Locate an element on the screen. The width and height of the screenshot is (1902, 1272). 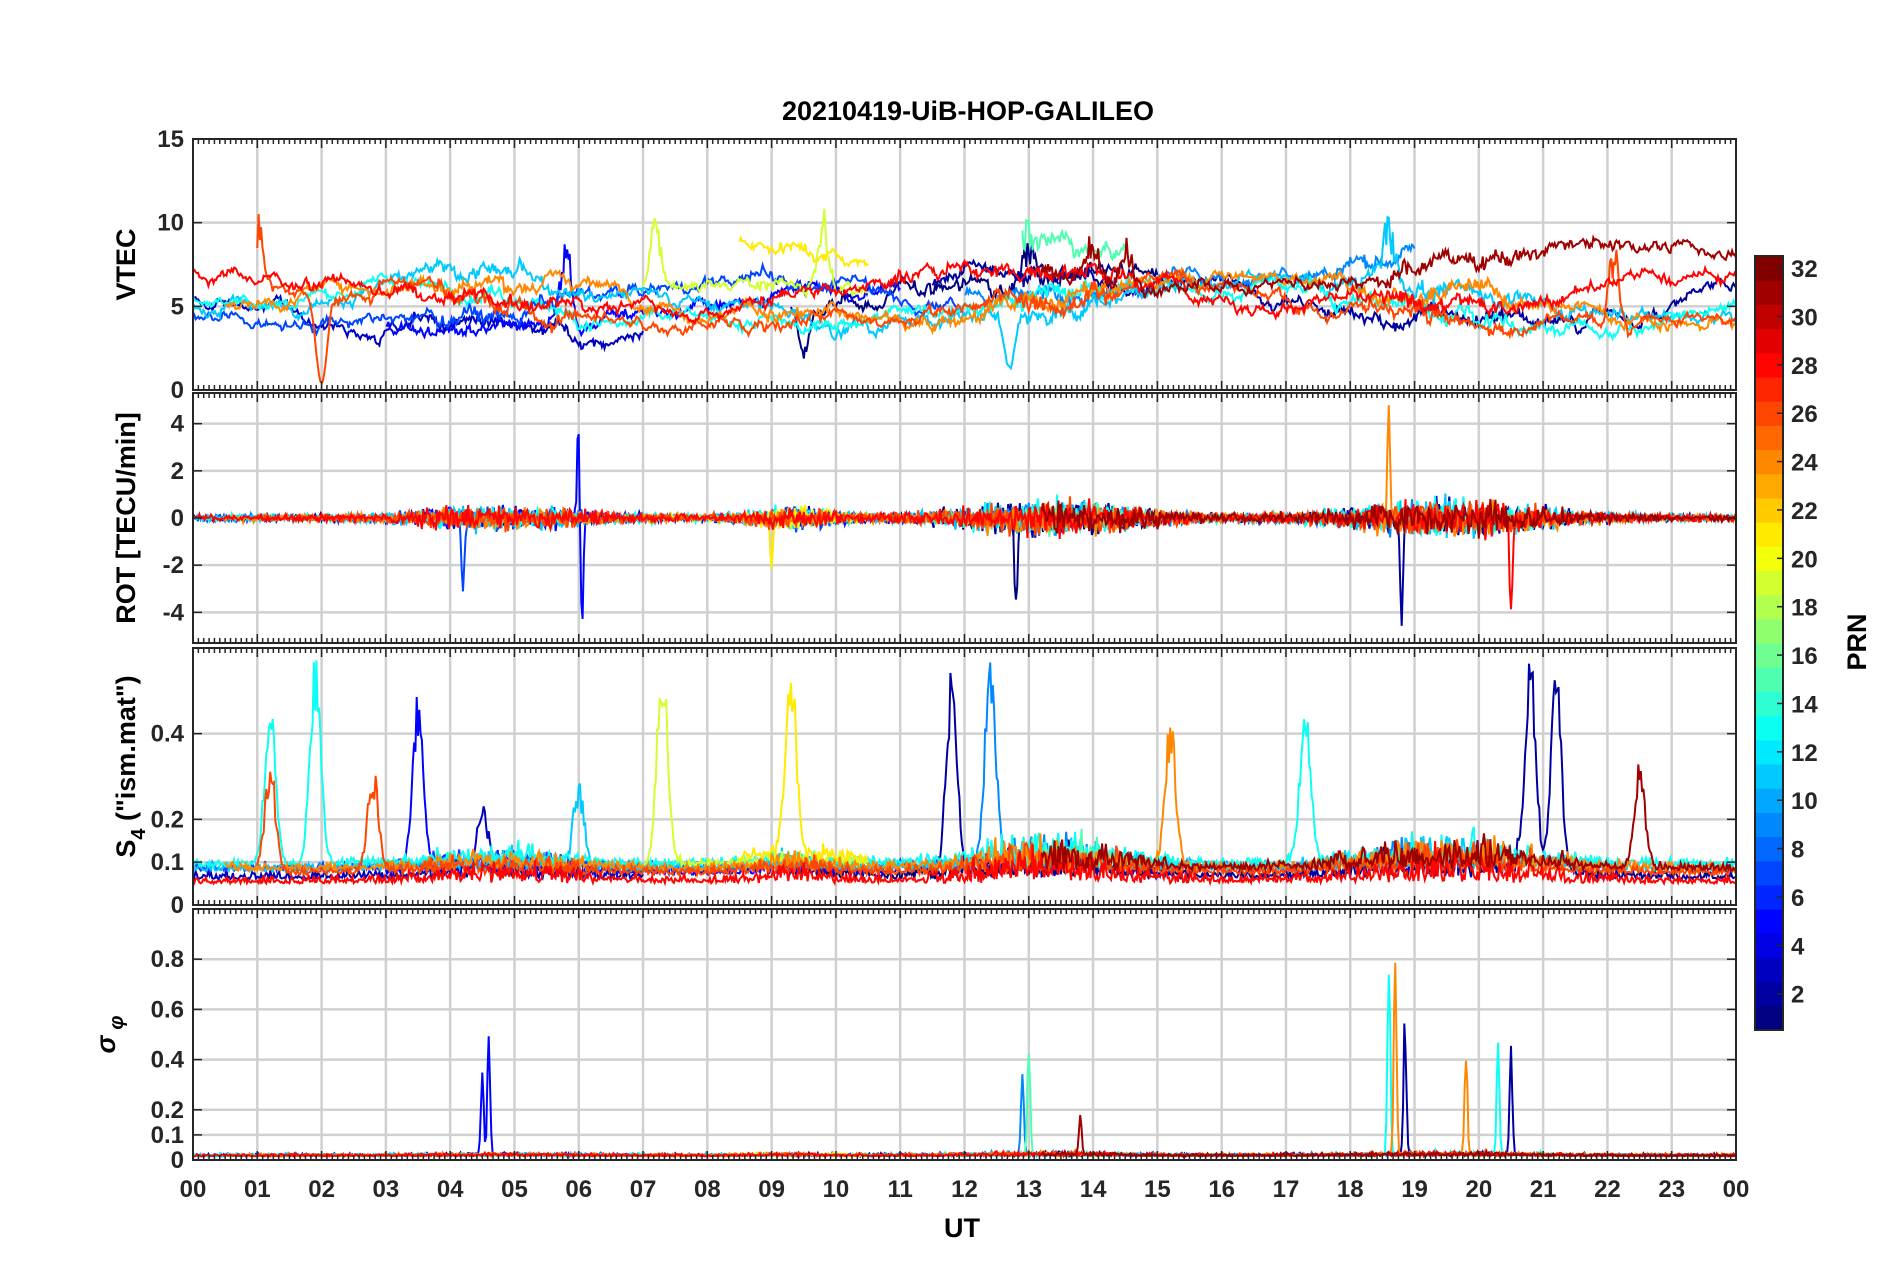
colorbar-steps is located at coordinates (1769, 643).